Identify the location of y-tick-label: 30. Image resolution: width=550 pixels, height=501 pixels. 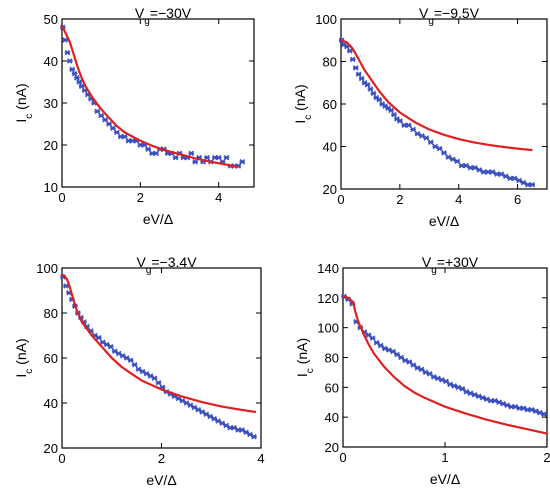
(51, 103).